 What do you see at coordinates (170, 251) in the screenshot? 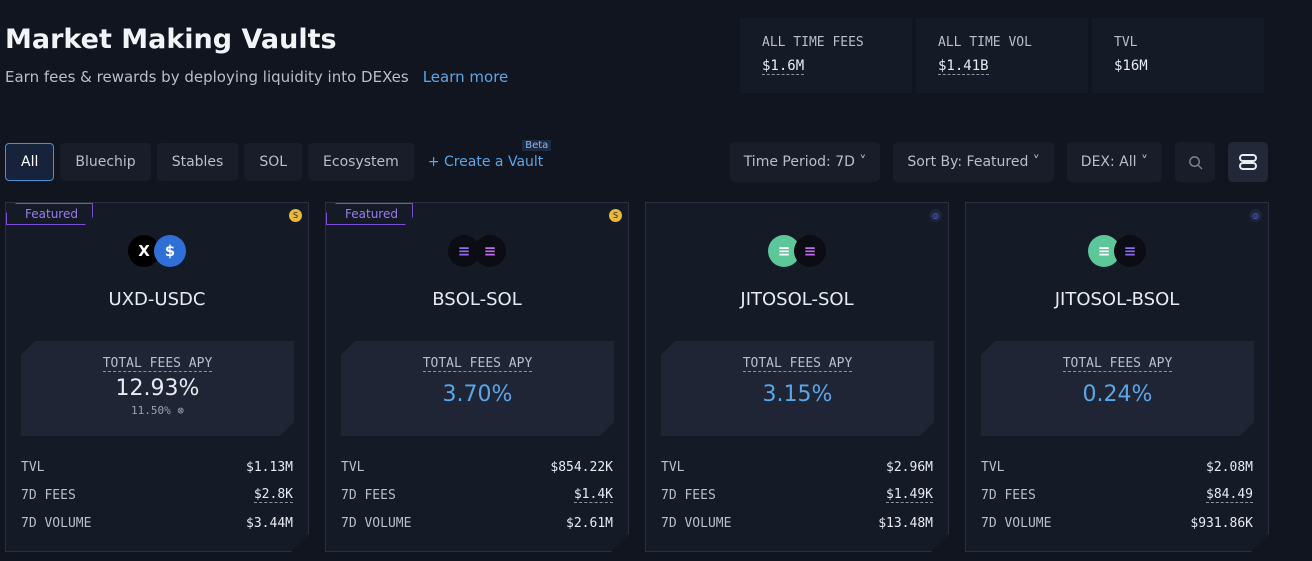
I see `usdc-token-icon: $` at bounding box center [170, 251].